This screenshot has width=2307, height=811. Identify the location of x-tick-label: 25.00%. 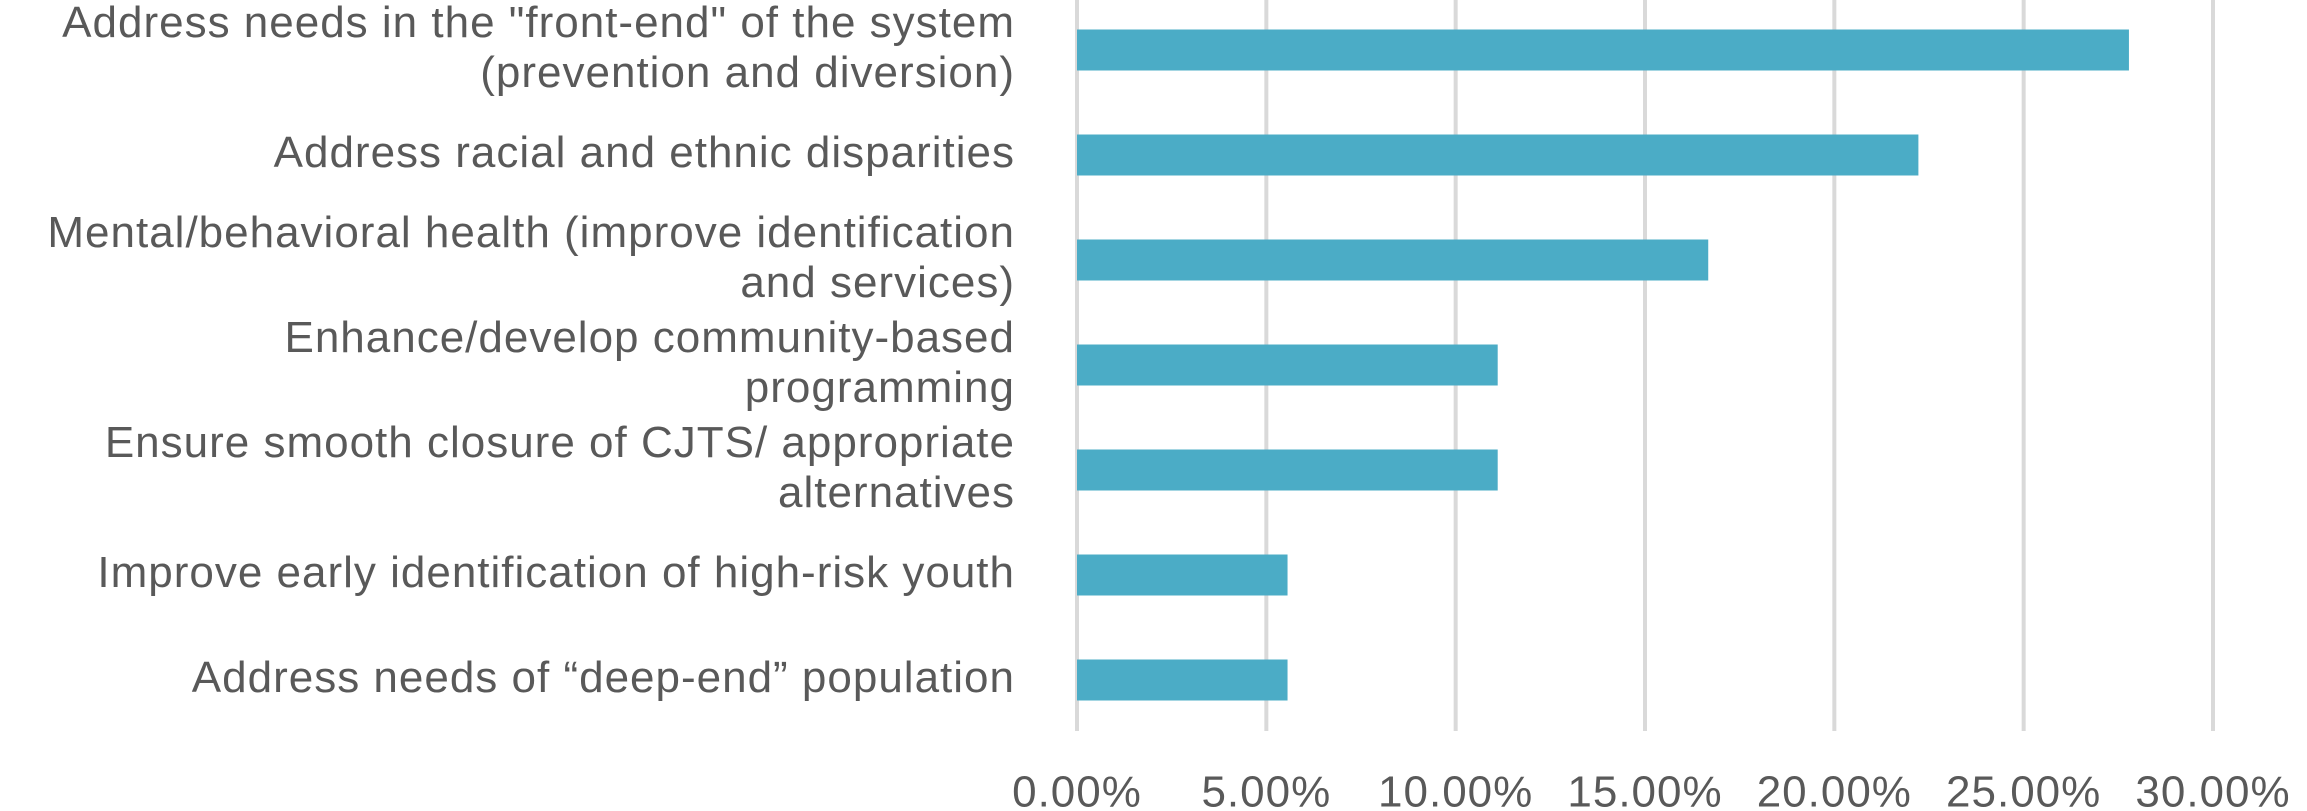
(2023, 789).